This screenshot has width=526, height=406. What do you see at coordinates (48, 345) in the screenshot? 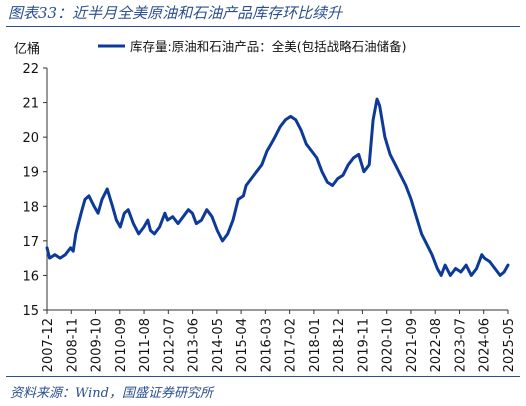
I see `x-tick-label: 2007-12` at bounding box center [48, 345].